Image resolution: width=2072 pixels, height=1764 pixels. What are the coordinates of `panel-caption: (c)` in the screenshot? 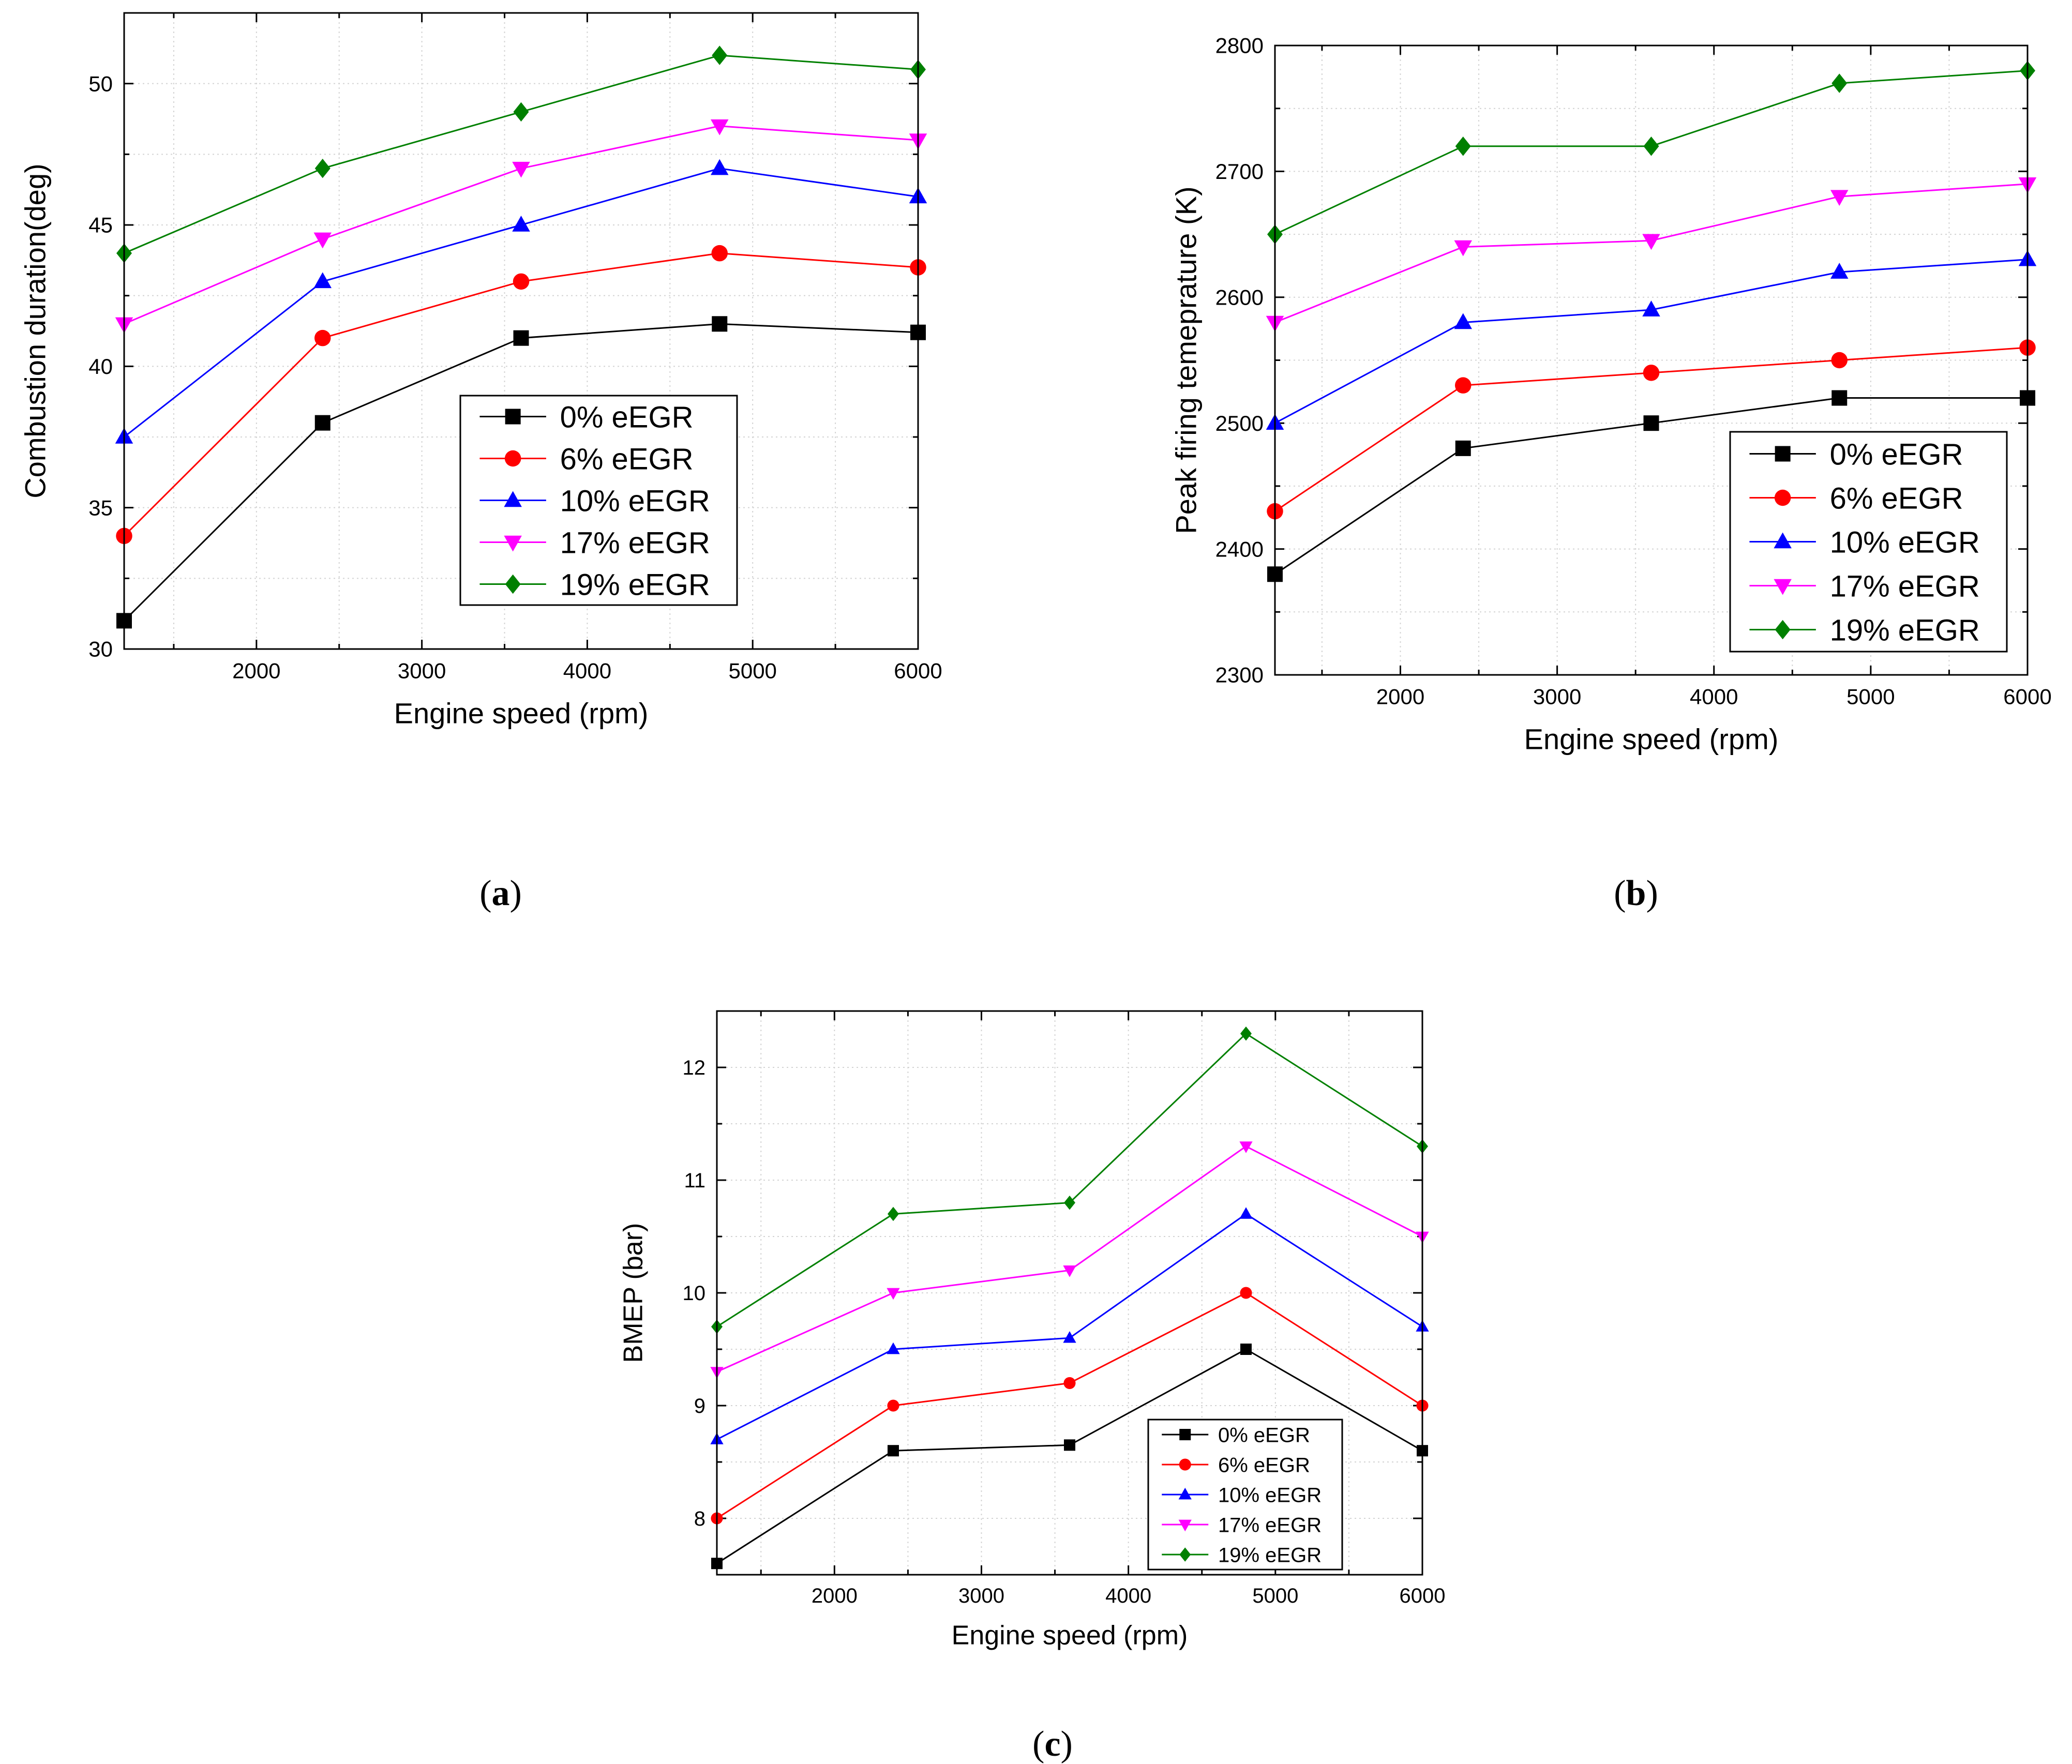 It's located at (1052, 1744).